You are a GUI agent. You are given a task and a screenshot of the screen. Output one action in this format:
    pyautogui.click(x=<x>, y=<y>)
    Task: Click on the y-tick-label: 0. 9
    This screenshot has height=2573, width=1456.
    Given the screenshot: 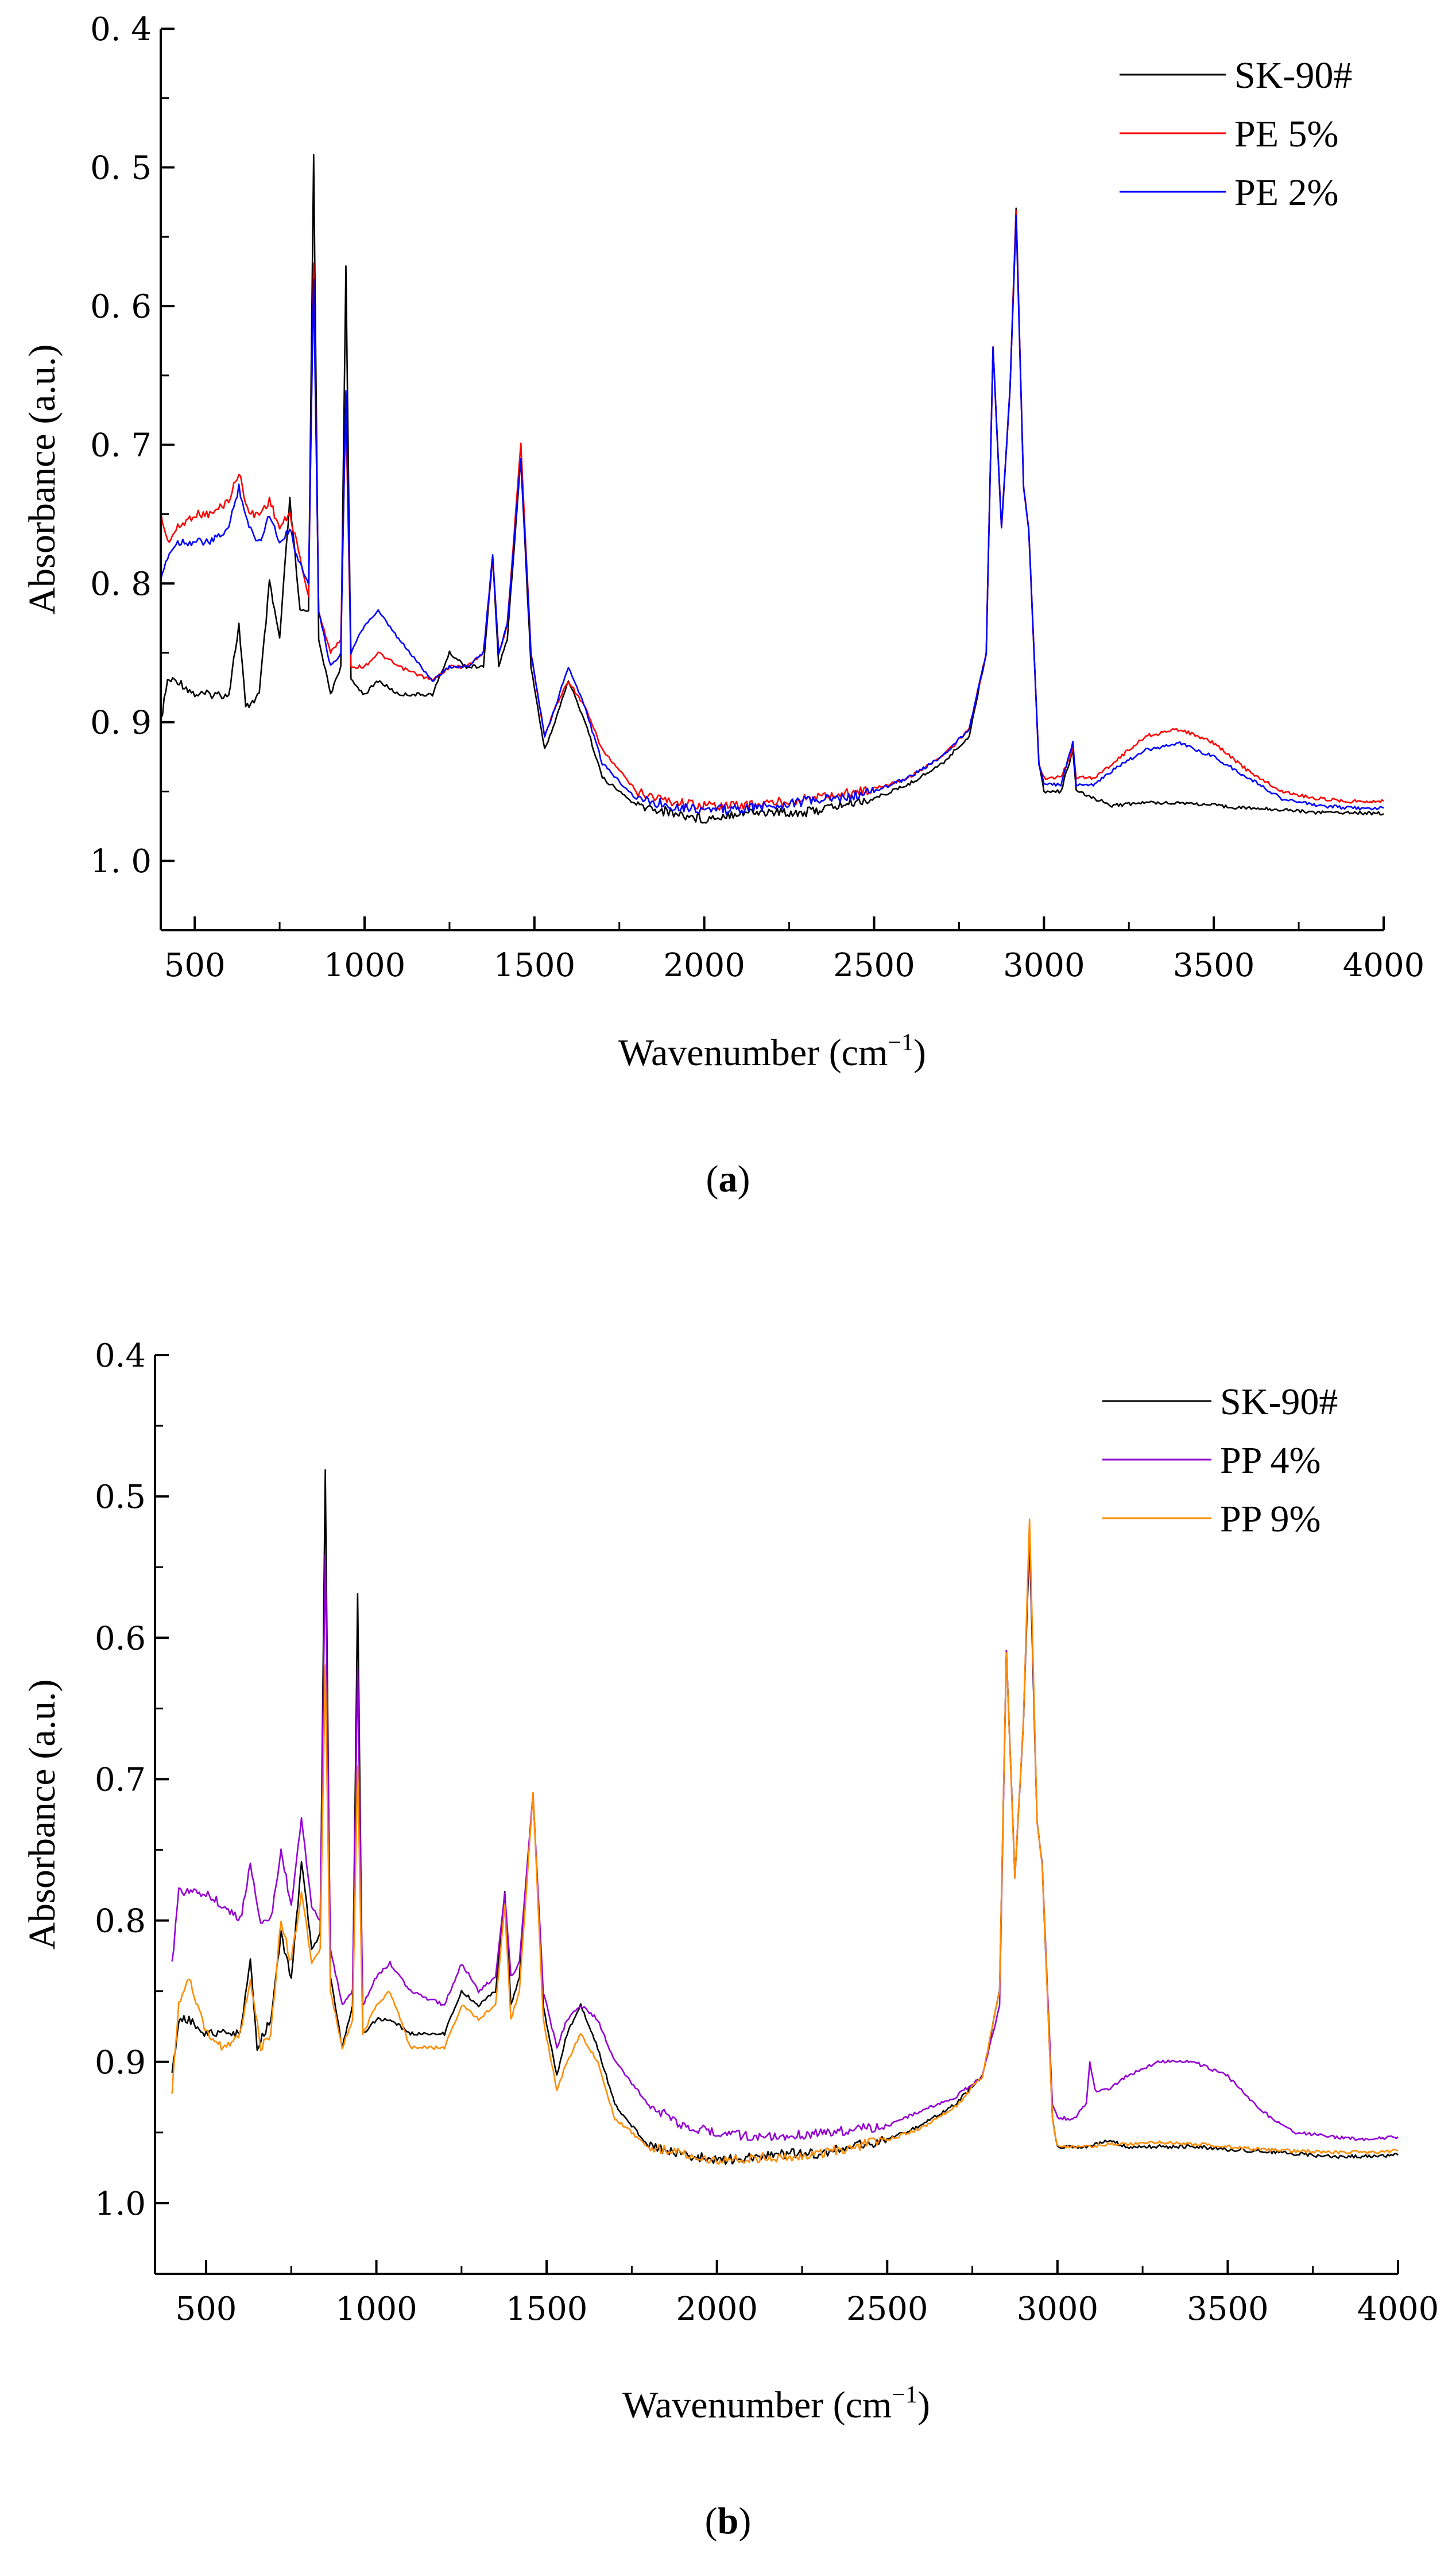 What is the action you would take?
    pyautogui.click(x=121, y=723)
    